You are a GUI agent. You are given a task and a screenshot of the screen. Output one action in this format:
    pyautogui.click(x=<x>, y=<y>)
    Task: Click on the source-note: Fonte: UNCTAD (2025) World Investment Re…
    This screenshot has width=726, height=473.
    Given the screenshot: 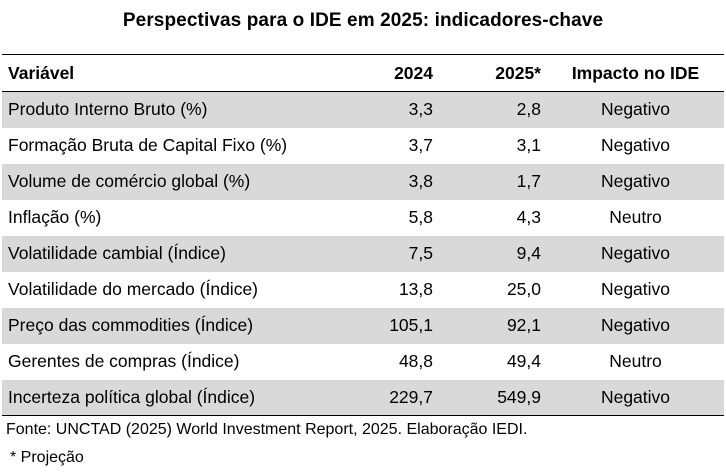 What is the action you would take?
    pyautogui.click(x=267, y=429)
    